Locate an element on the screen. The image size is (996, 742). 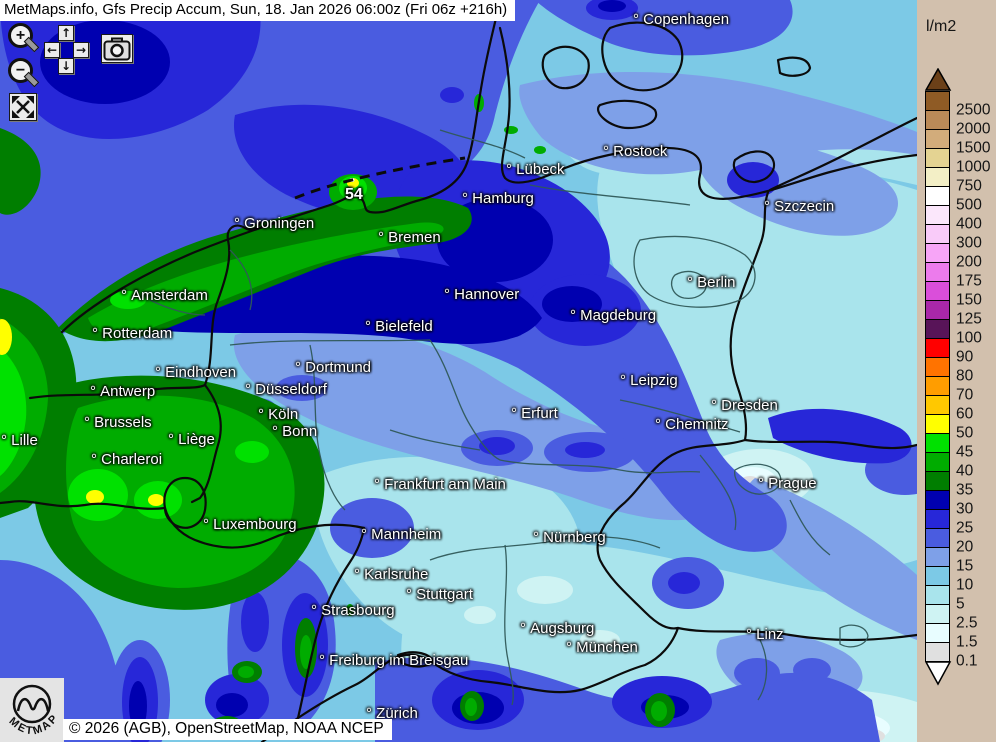
legend-entry-35: 35 is located at coordinates (960, 484).